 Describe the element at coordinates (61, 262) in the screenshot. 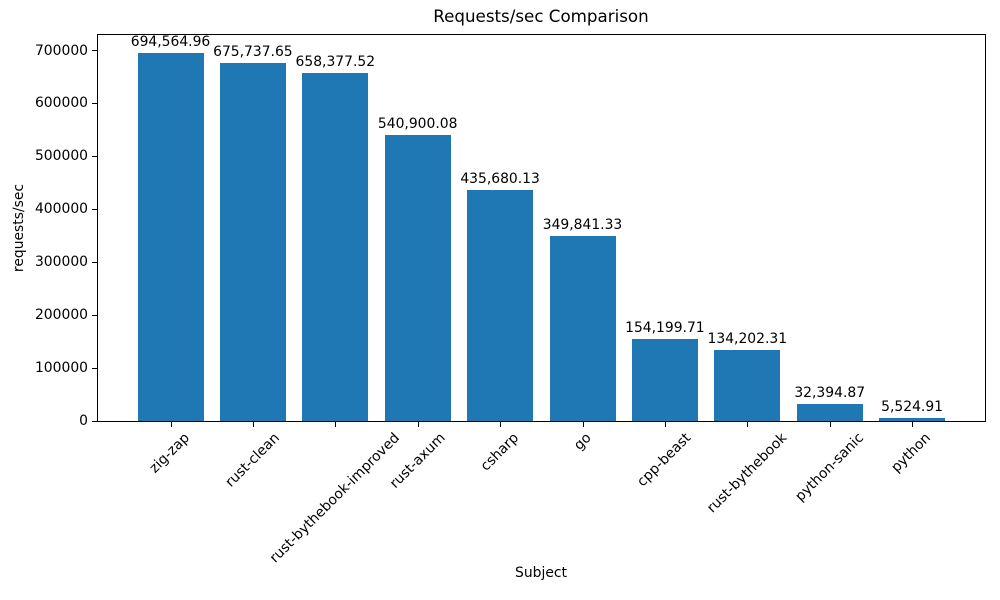

I see `y-tick-label: 300000` at that location.